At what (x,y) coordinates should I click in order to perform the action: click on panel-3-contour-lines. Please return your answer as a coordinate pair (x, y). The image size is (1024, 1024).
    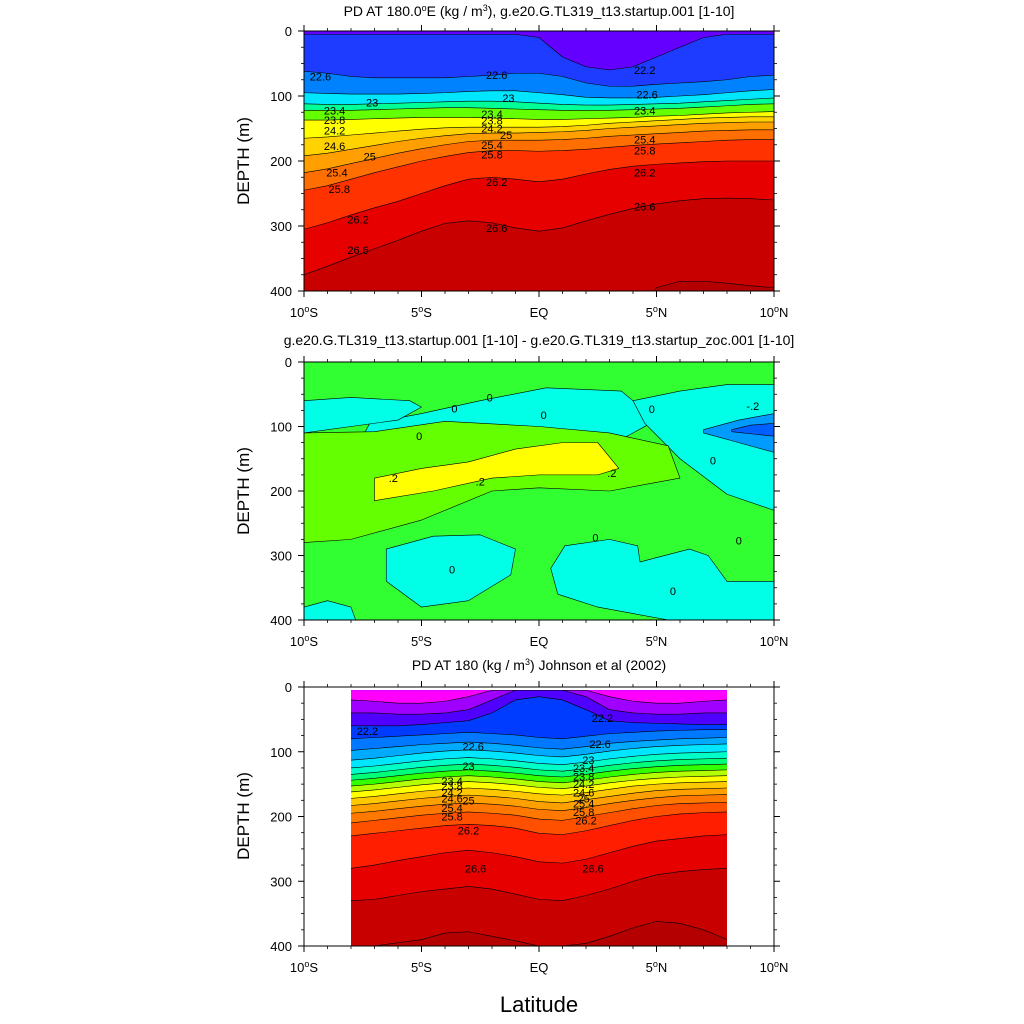
    Looking at the image, I should click on (539, 817).